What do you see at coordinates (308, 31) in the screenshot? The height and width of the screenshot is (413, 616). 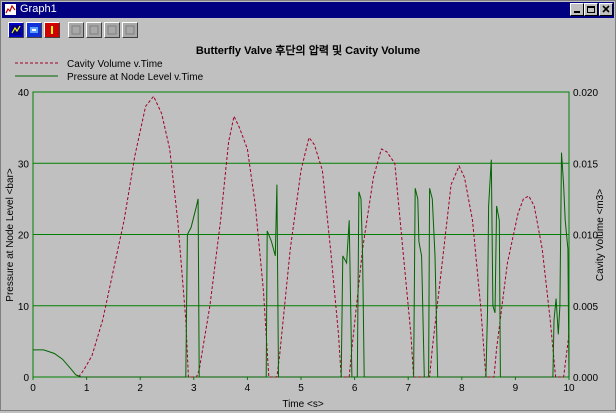 I see `toolbar` at bounding box center [308, 31].